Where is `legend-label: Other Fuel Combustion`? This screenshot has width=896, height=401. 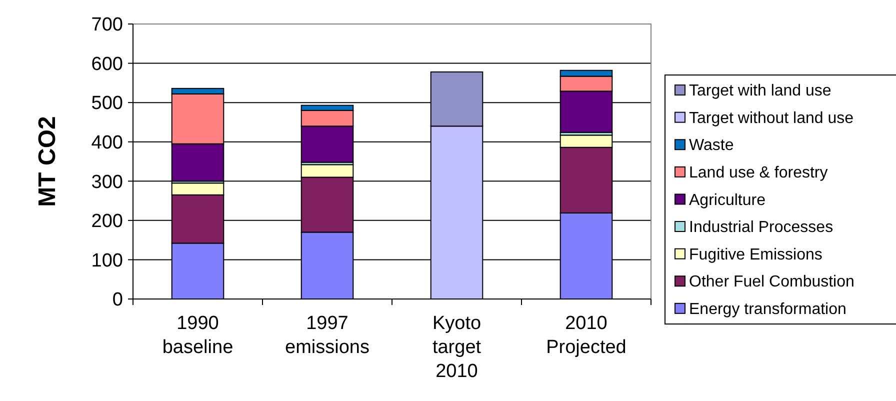 legend-label: Other Fuel Combustion is located at coordinates (771, 282).